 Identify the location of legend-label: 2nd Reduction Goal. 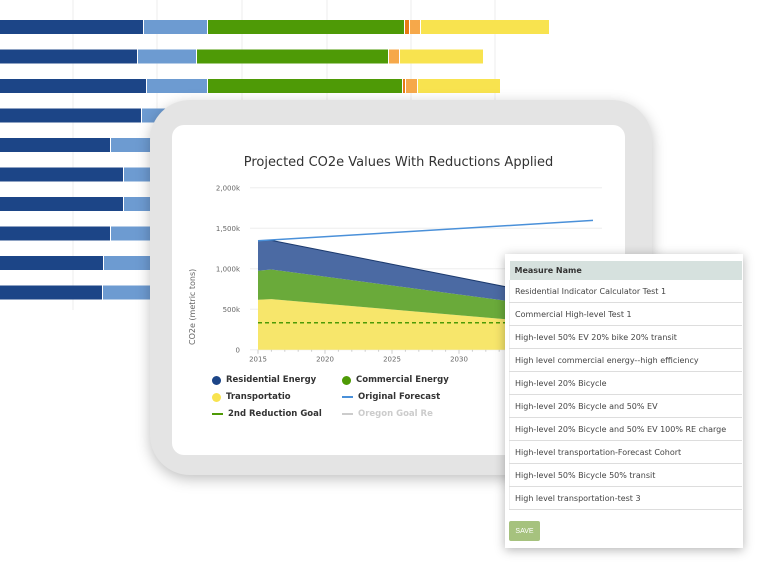
(275, 414).